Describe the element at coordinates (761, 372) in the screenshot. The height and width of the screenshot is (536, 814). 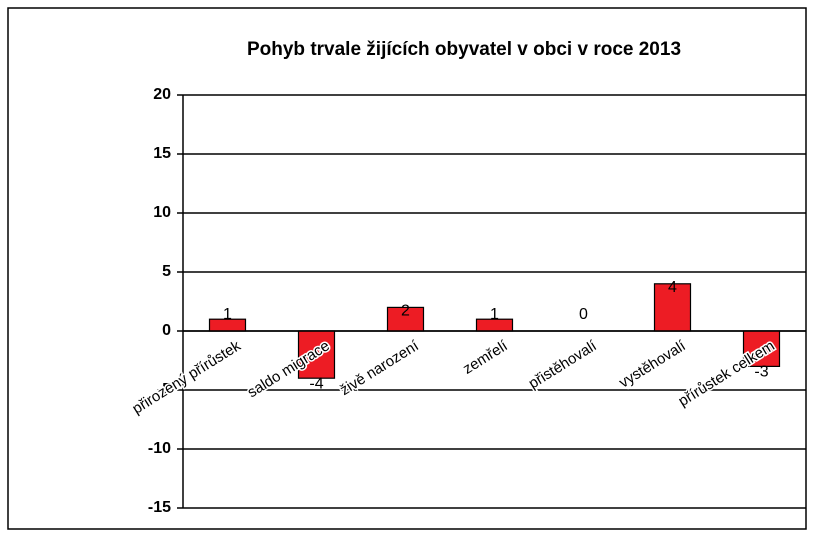
I see `data-label: -3` at that location.